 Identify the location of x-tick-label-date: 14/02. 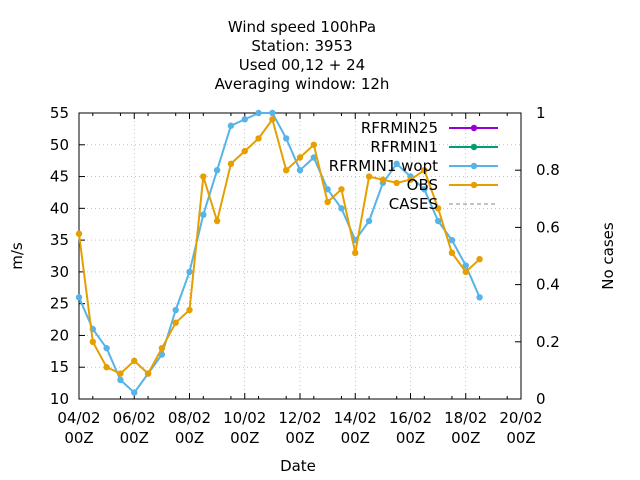
(355, 418).